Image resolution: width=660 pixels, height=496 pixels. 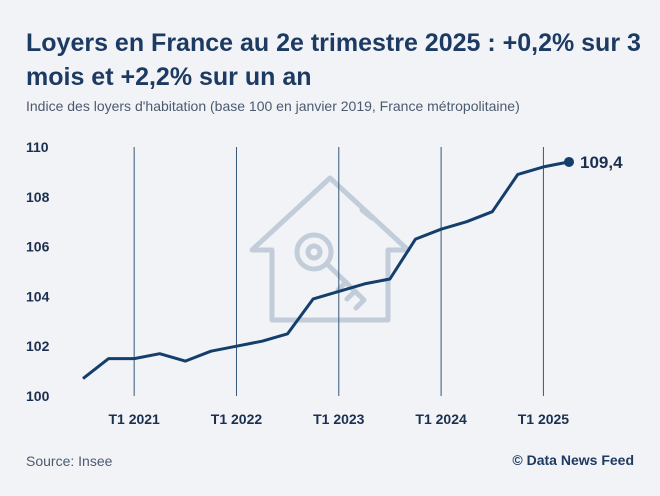 I want to click on end-value-label: 109,4, so click(x=601, y=162).